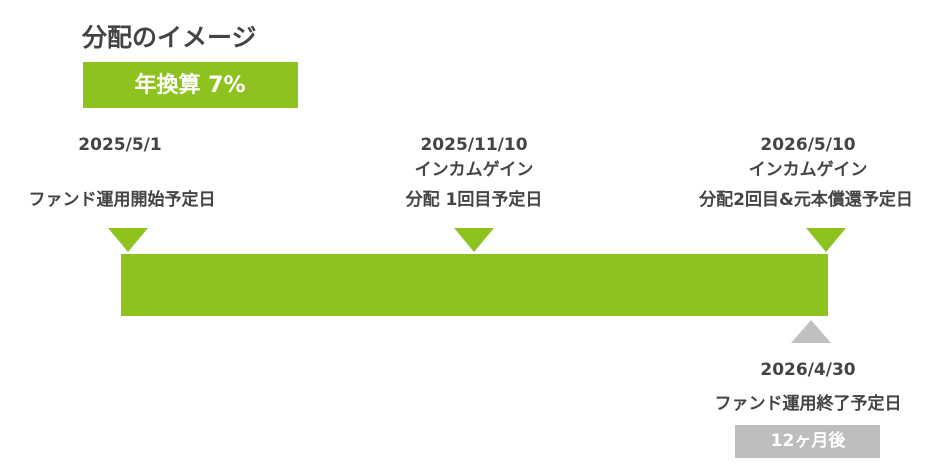 Image resolution: width=948 pixels, height=472 pixels. Describe the element at coordinates (474, 240) in the screenshot. I see `first-distribution-marker` at that location.